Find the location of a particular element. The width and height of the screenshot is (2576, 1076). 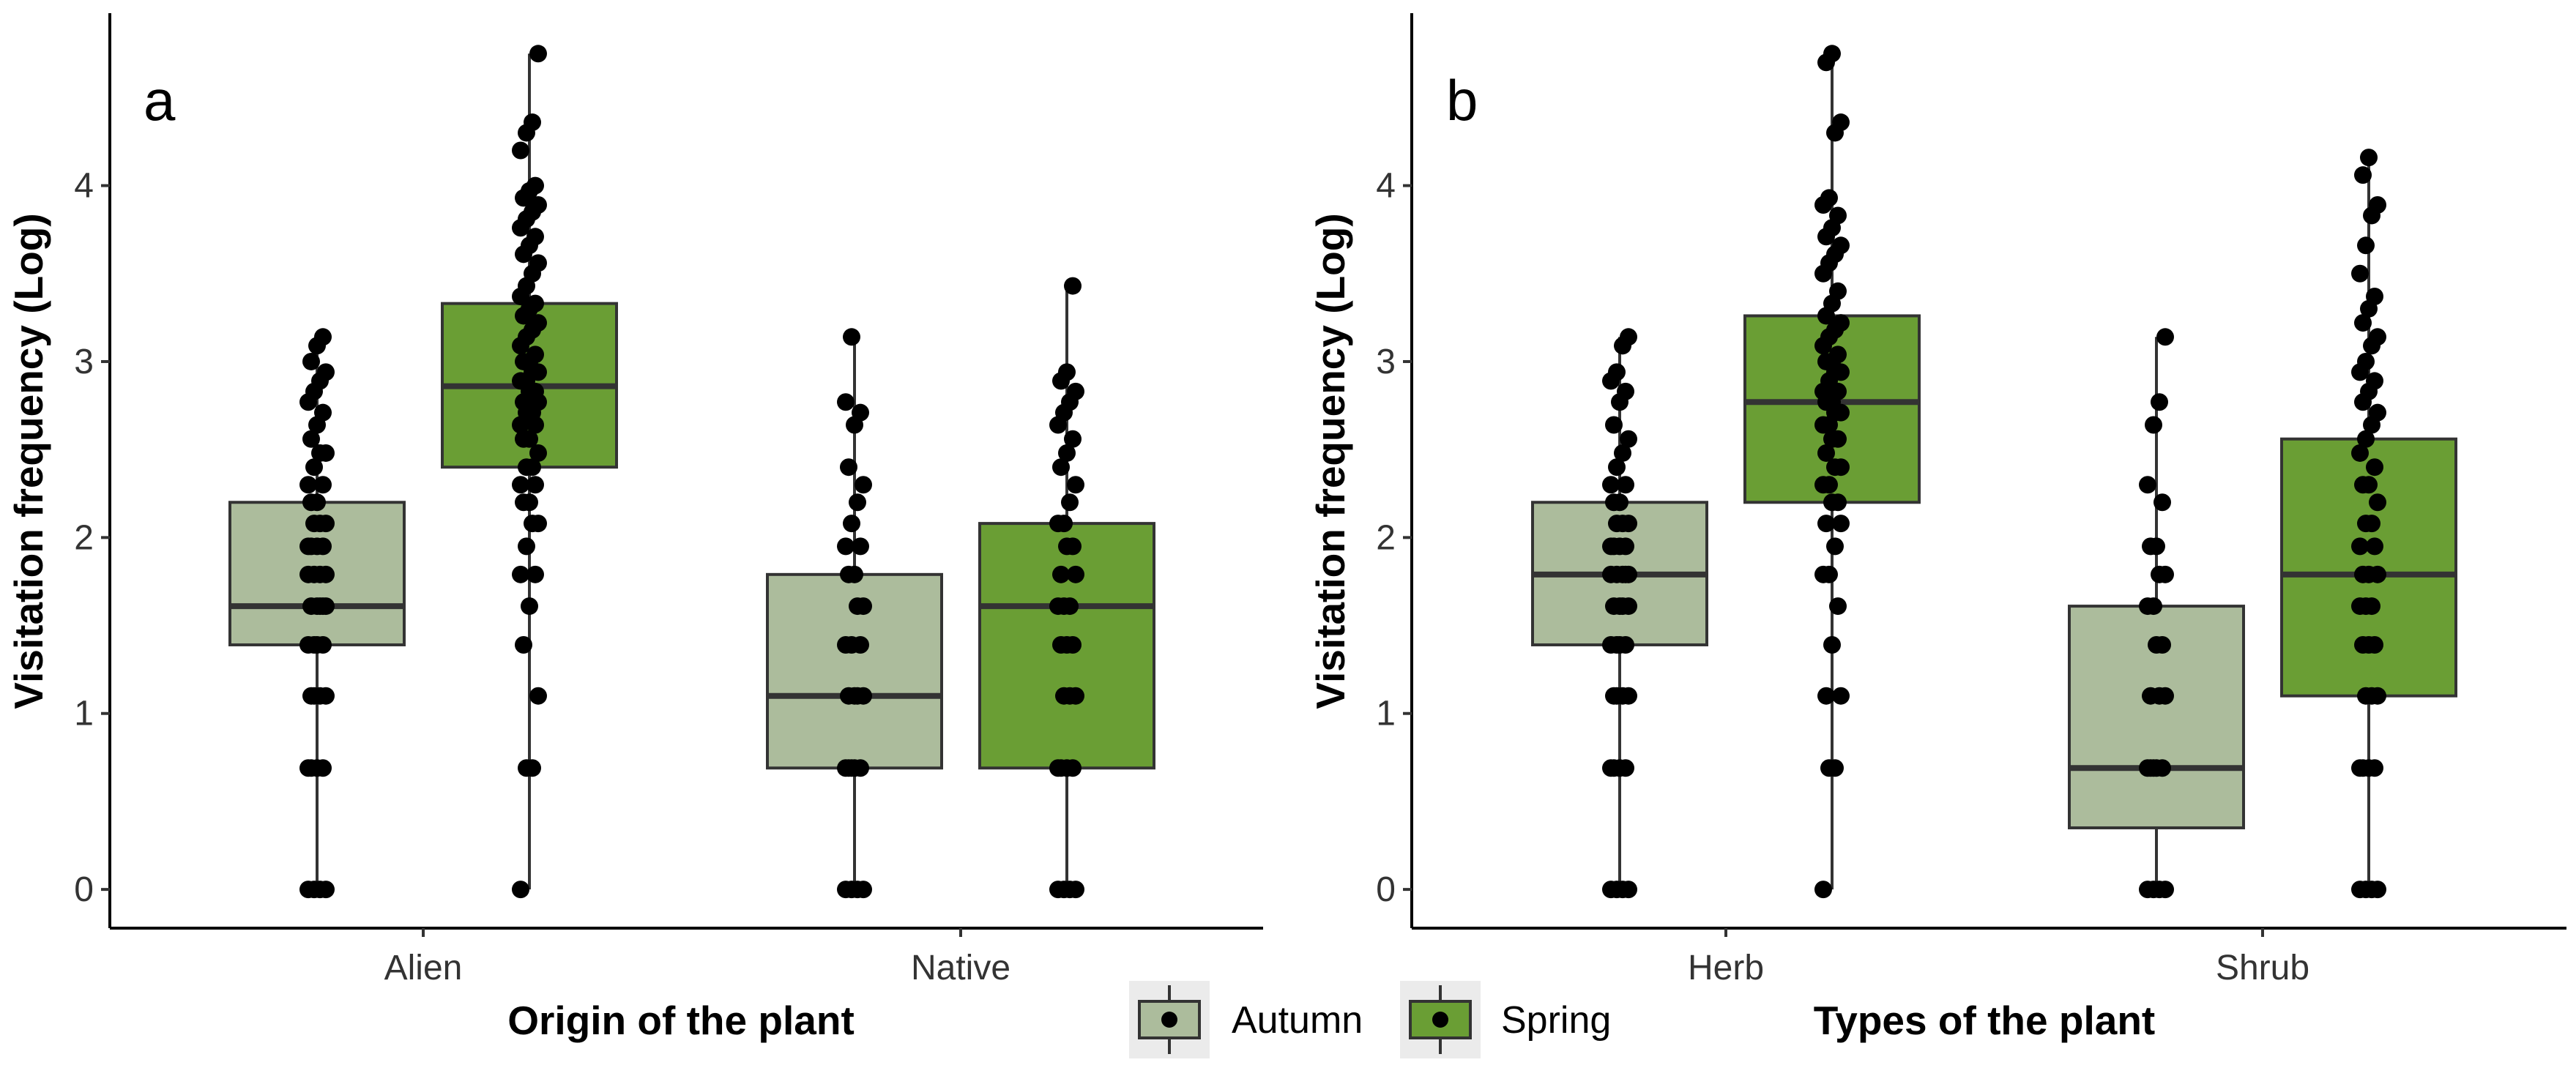

legend-key-spring is located at coordinates (1440, 1019).